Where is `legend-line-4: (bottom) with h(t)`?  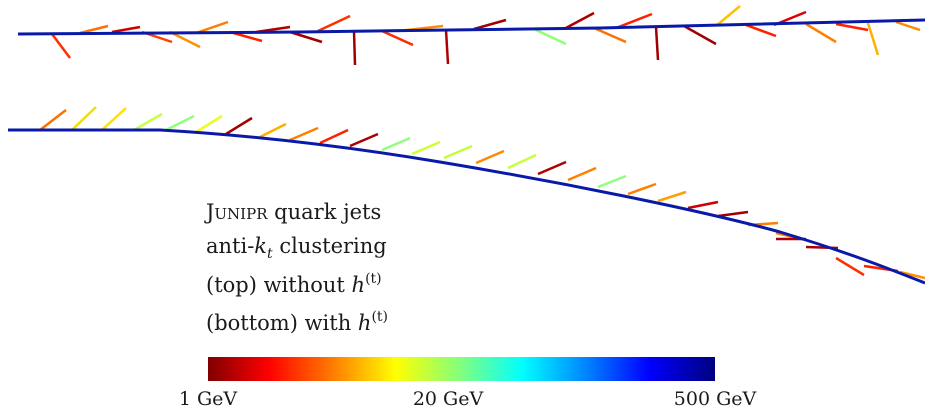
legend-line-4: (bottom) with h(t) is located at coordinates (297, 322).